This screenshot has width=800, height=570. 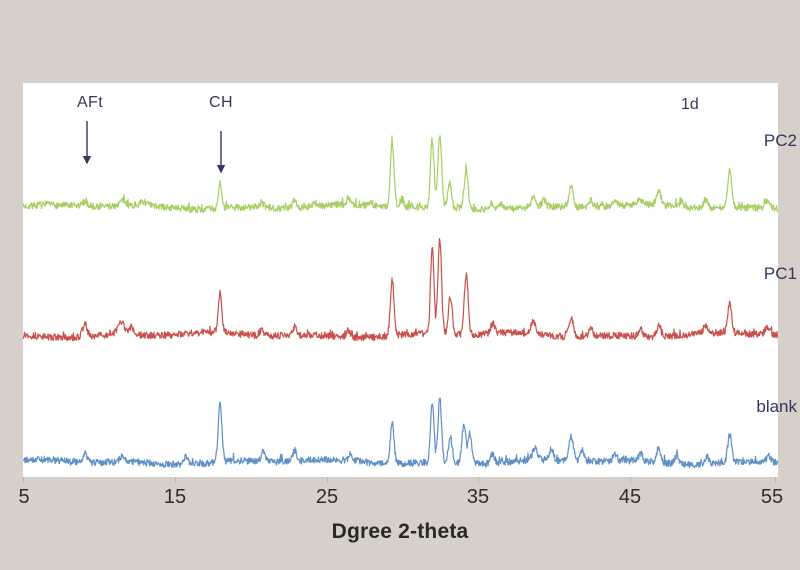 I want to click on trace-blank, so click(x=400, y=433).